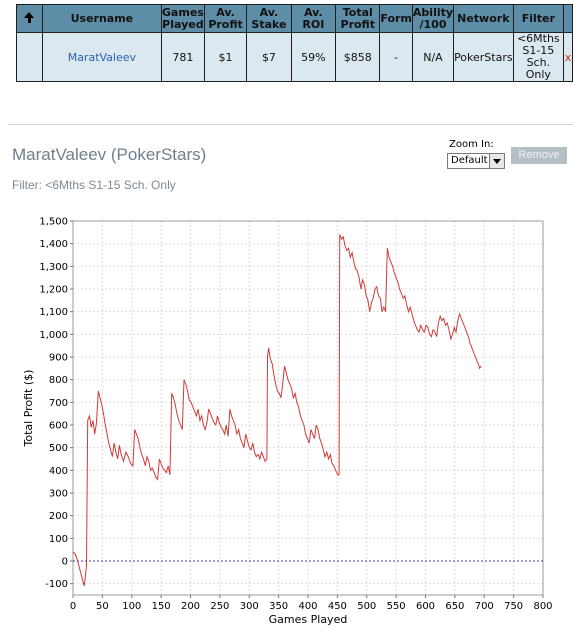  What do you see at coordinates (102, 606) in the screenshot?
I see `x-tick-label: 50` at bounding box center [102, 606].